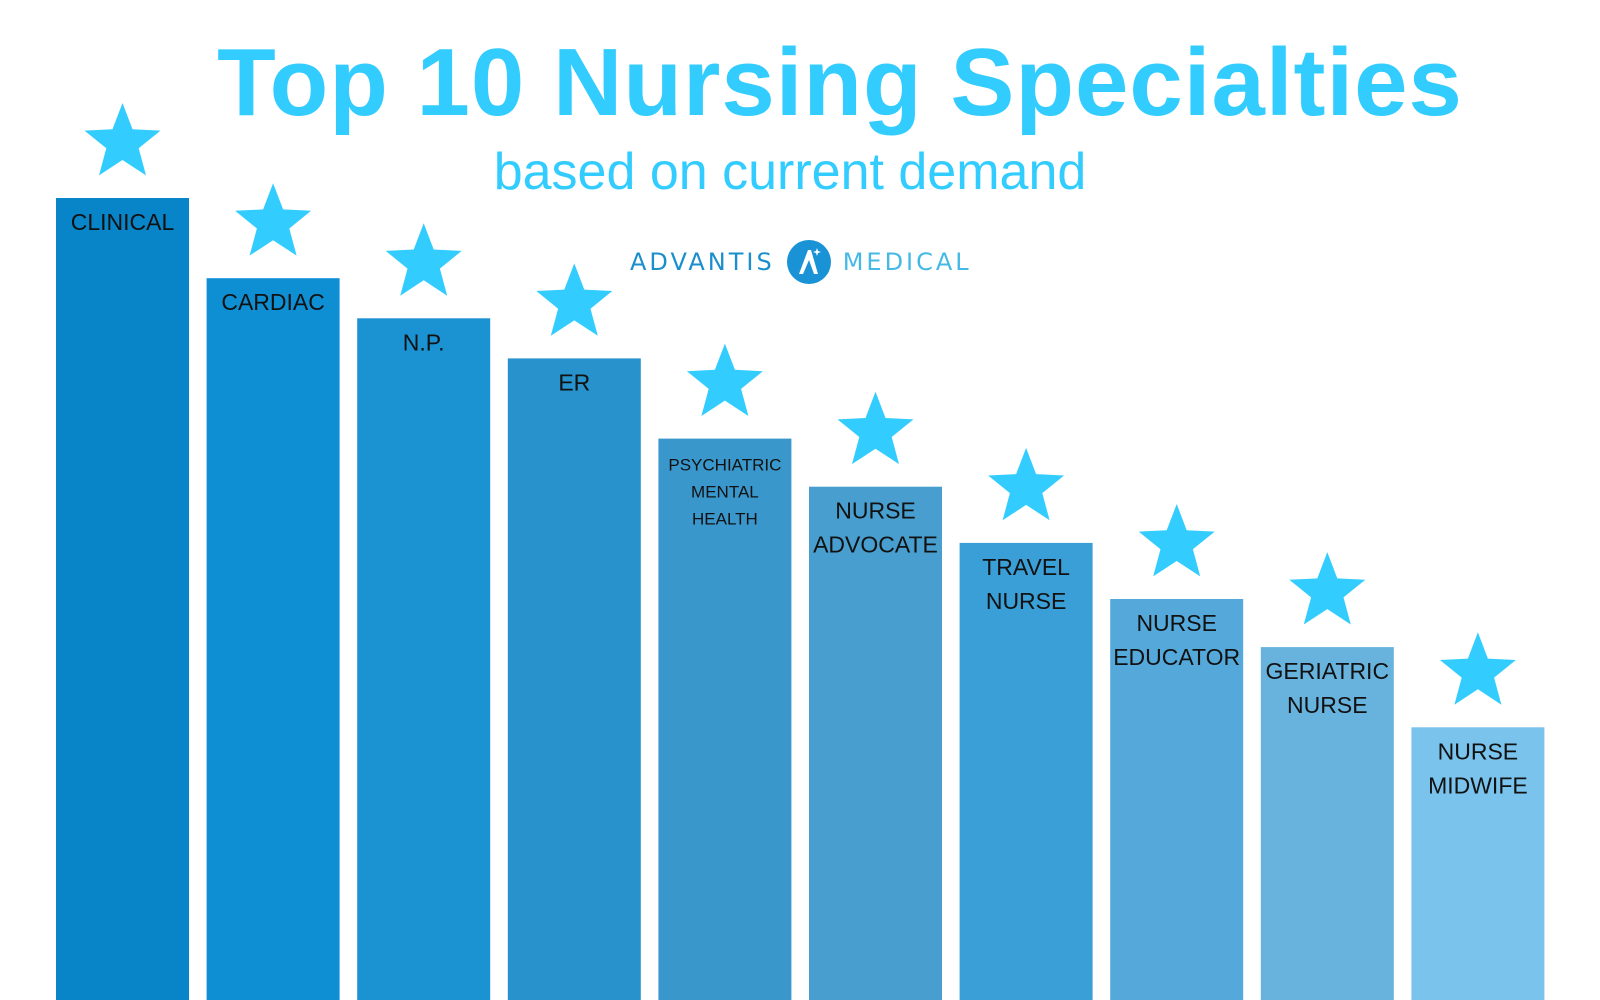 This screenshot has width=1600, height=1000. What do you see at coordinates (123, 222) in the screenshot?
I see `bar-label: CLINICAL` at bounding box center [123, 222].